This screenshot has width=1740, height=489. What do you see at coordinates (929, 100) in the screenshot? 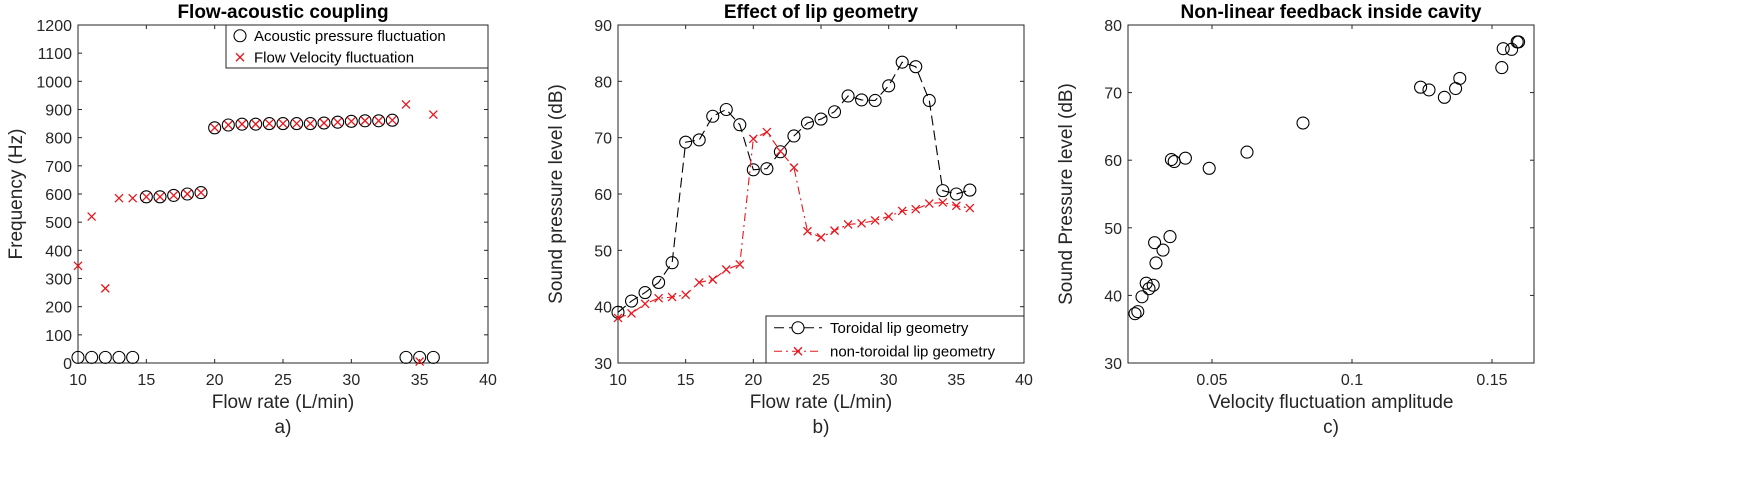
I see `data-point-33-76.6` at bounding box center [929, 100].